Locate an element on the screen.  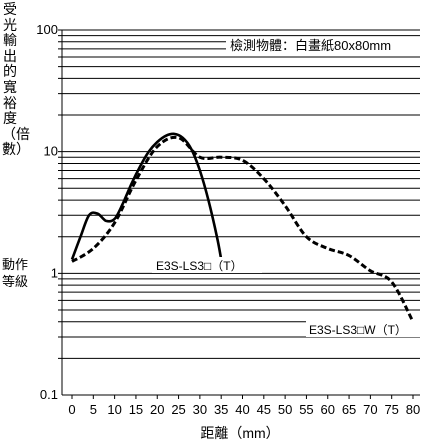
x-tick-label: 65 is located at coordinates (349, 409).